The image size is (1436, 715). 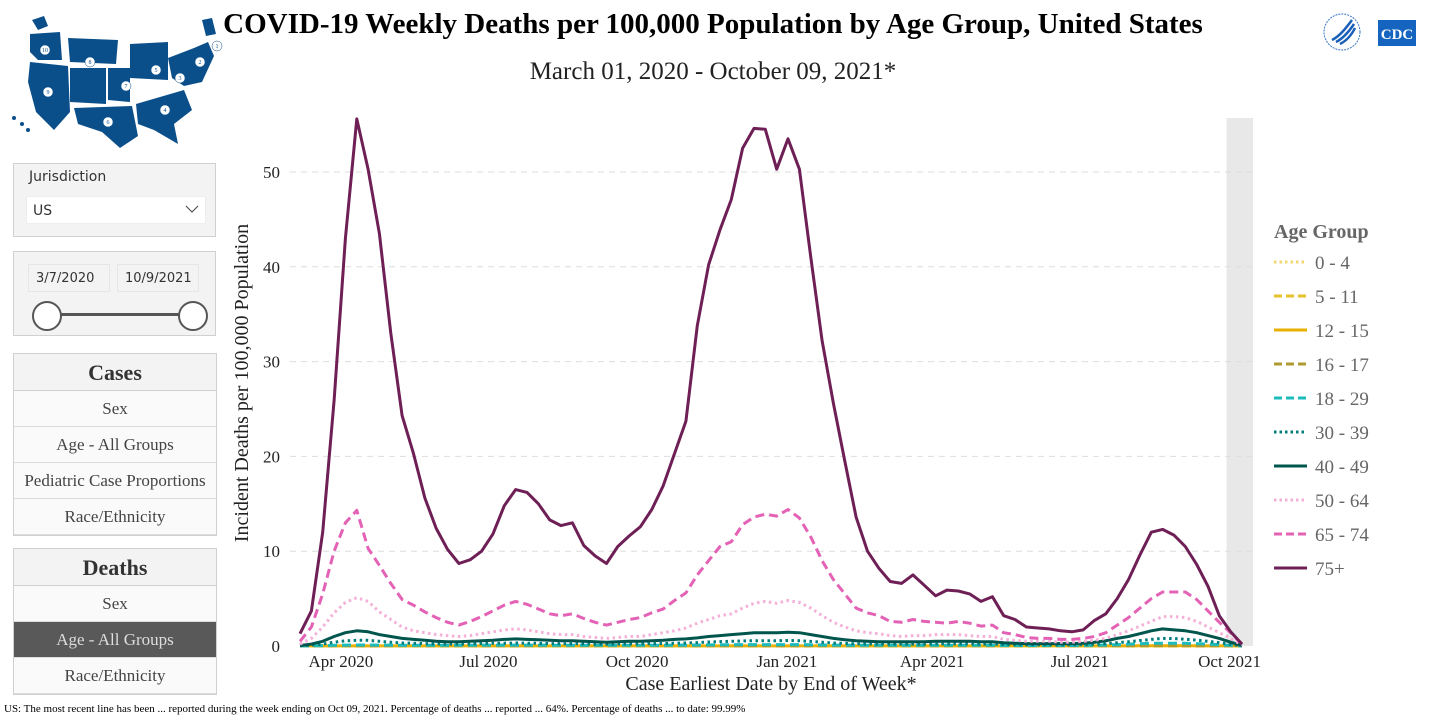 I want to click on cases-nav-title: Cases, so click(x=115, y=372).